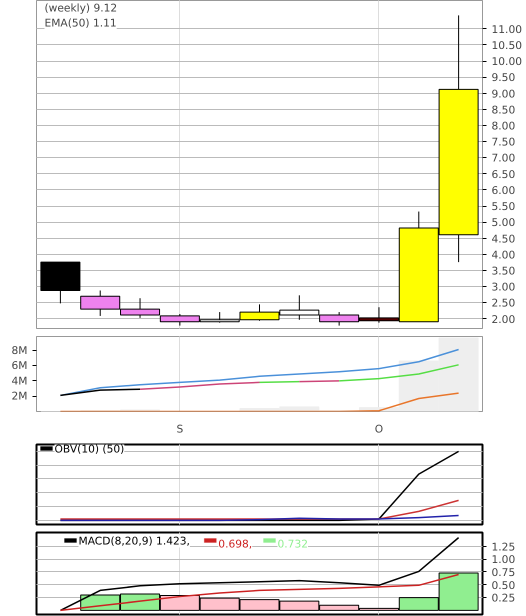 This screenshot has width=526, height=616. Describe the element at coordinates (504, 598) in the screenshot. I see `y-tick-label: 0.25` at that location.